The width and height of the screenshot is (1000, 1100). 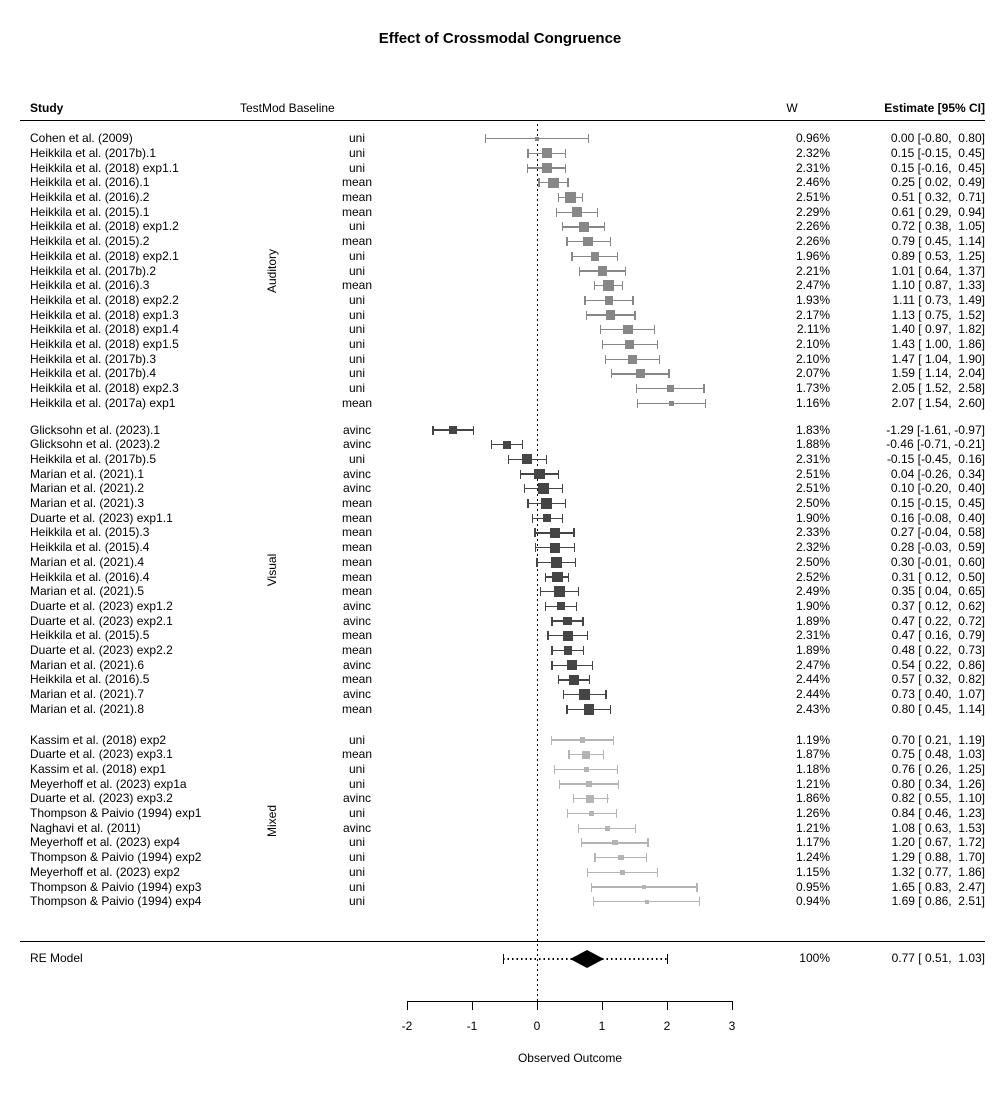 What do you see at coordinates (812, 388) in the screenshot?
I see `weight-value: 1.73%` at bounding box center [812, 388].